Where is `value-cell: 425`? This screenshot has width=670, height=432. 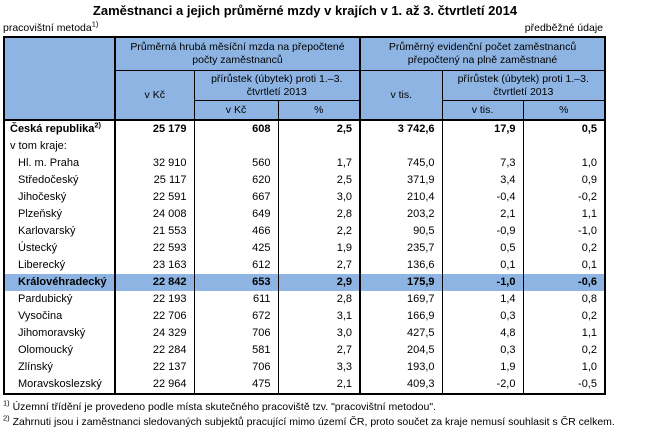
value-cell: 425 is located at coordinates (235, 248).